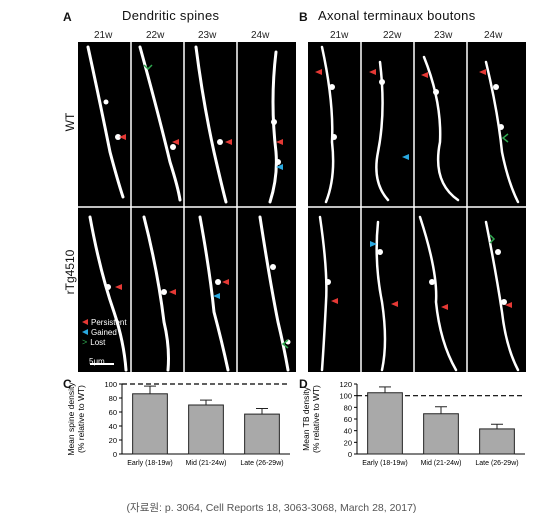  What do you see at coordinates (303, 384) in the screenshot?
I see `panel-letter-d: D` at bounding box center [303, 384].